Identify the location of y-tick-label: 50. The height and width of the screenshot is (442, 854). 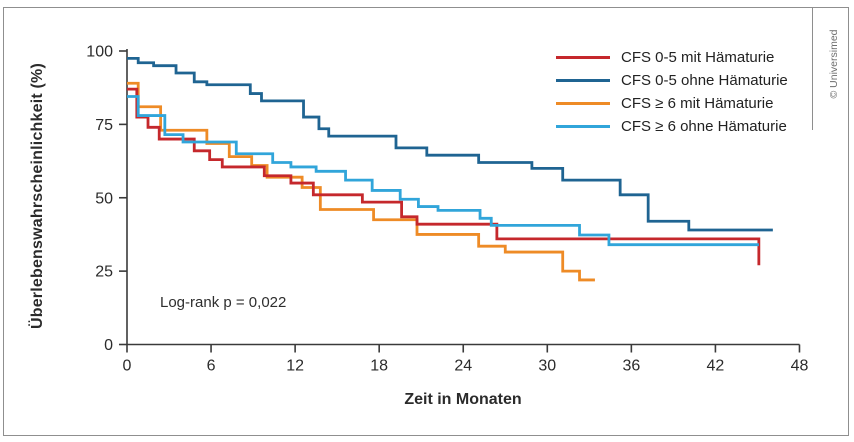
(104, 198).